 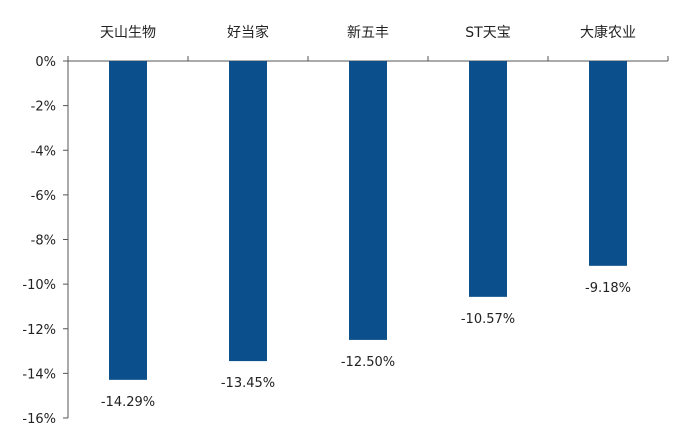 What do you see at coordinates (39, 285) in the screenshot?
I see `y-tick-label: -10%` at bounding box center [39, 285].